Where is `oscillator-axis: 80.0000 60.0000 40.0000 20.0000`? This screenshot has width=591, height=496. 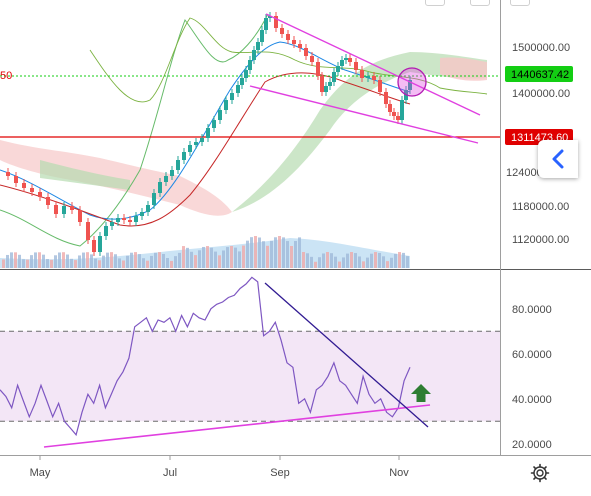
oscillator-axis: 80.0000 60.0000 40.0000 20.0000 is located at coordinates (532, 377).